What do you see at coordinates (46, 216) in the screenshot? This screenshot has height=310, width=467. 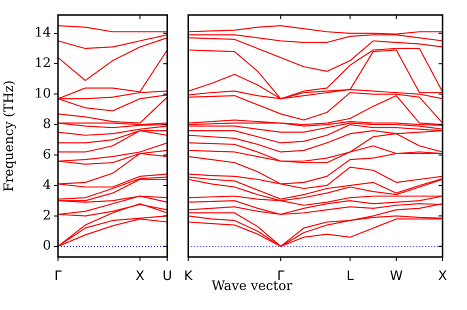 I see `y-tick-label: 2` at bounding box center [46, 216].